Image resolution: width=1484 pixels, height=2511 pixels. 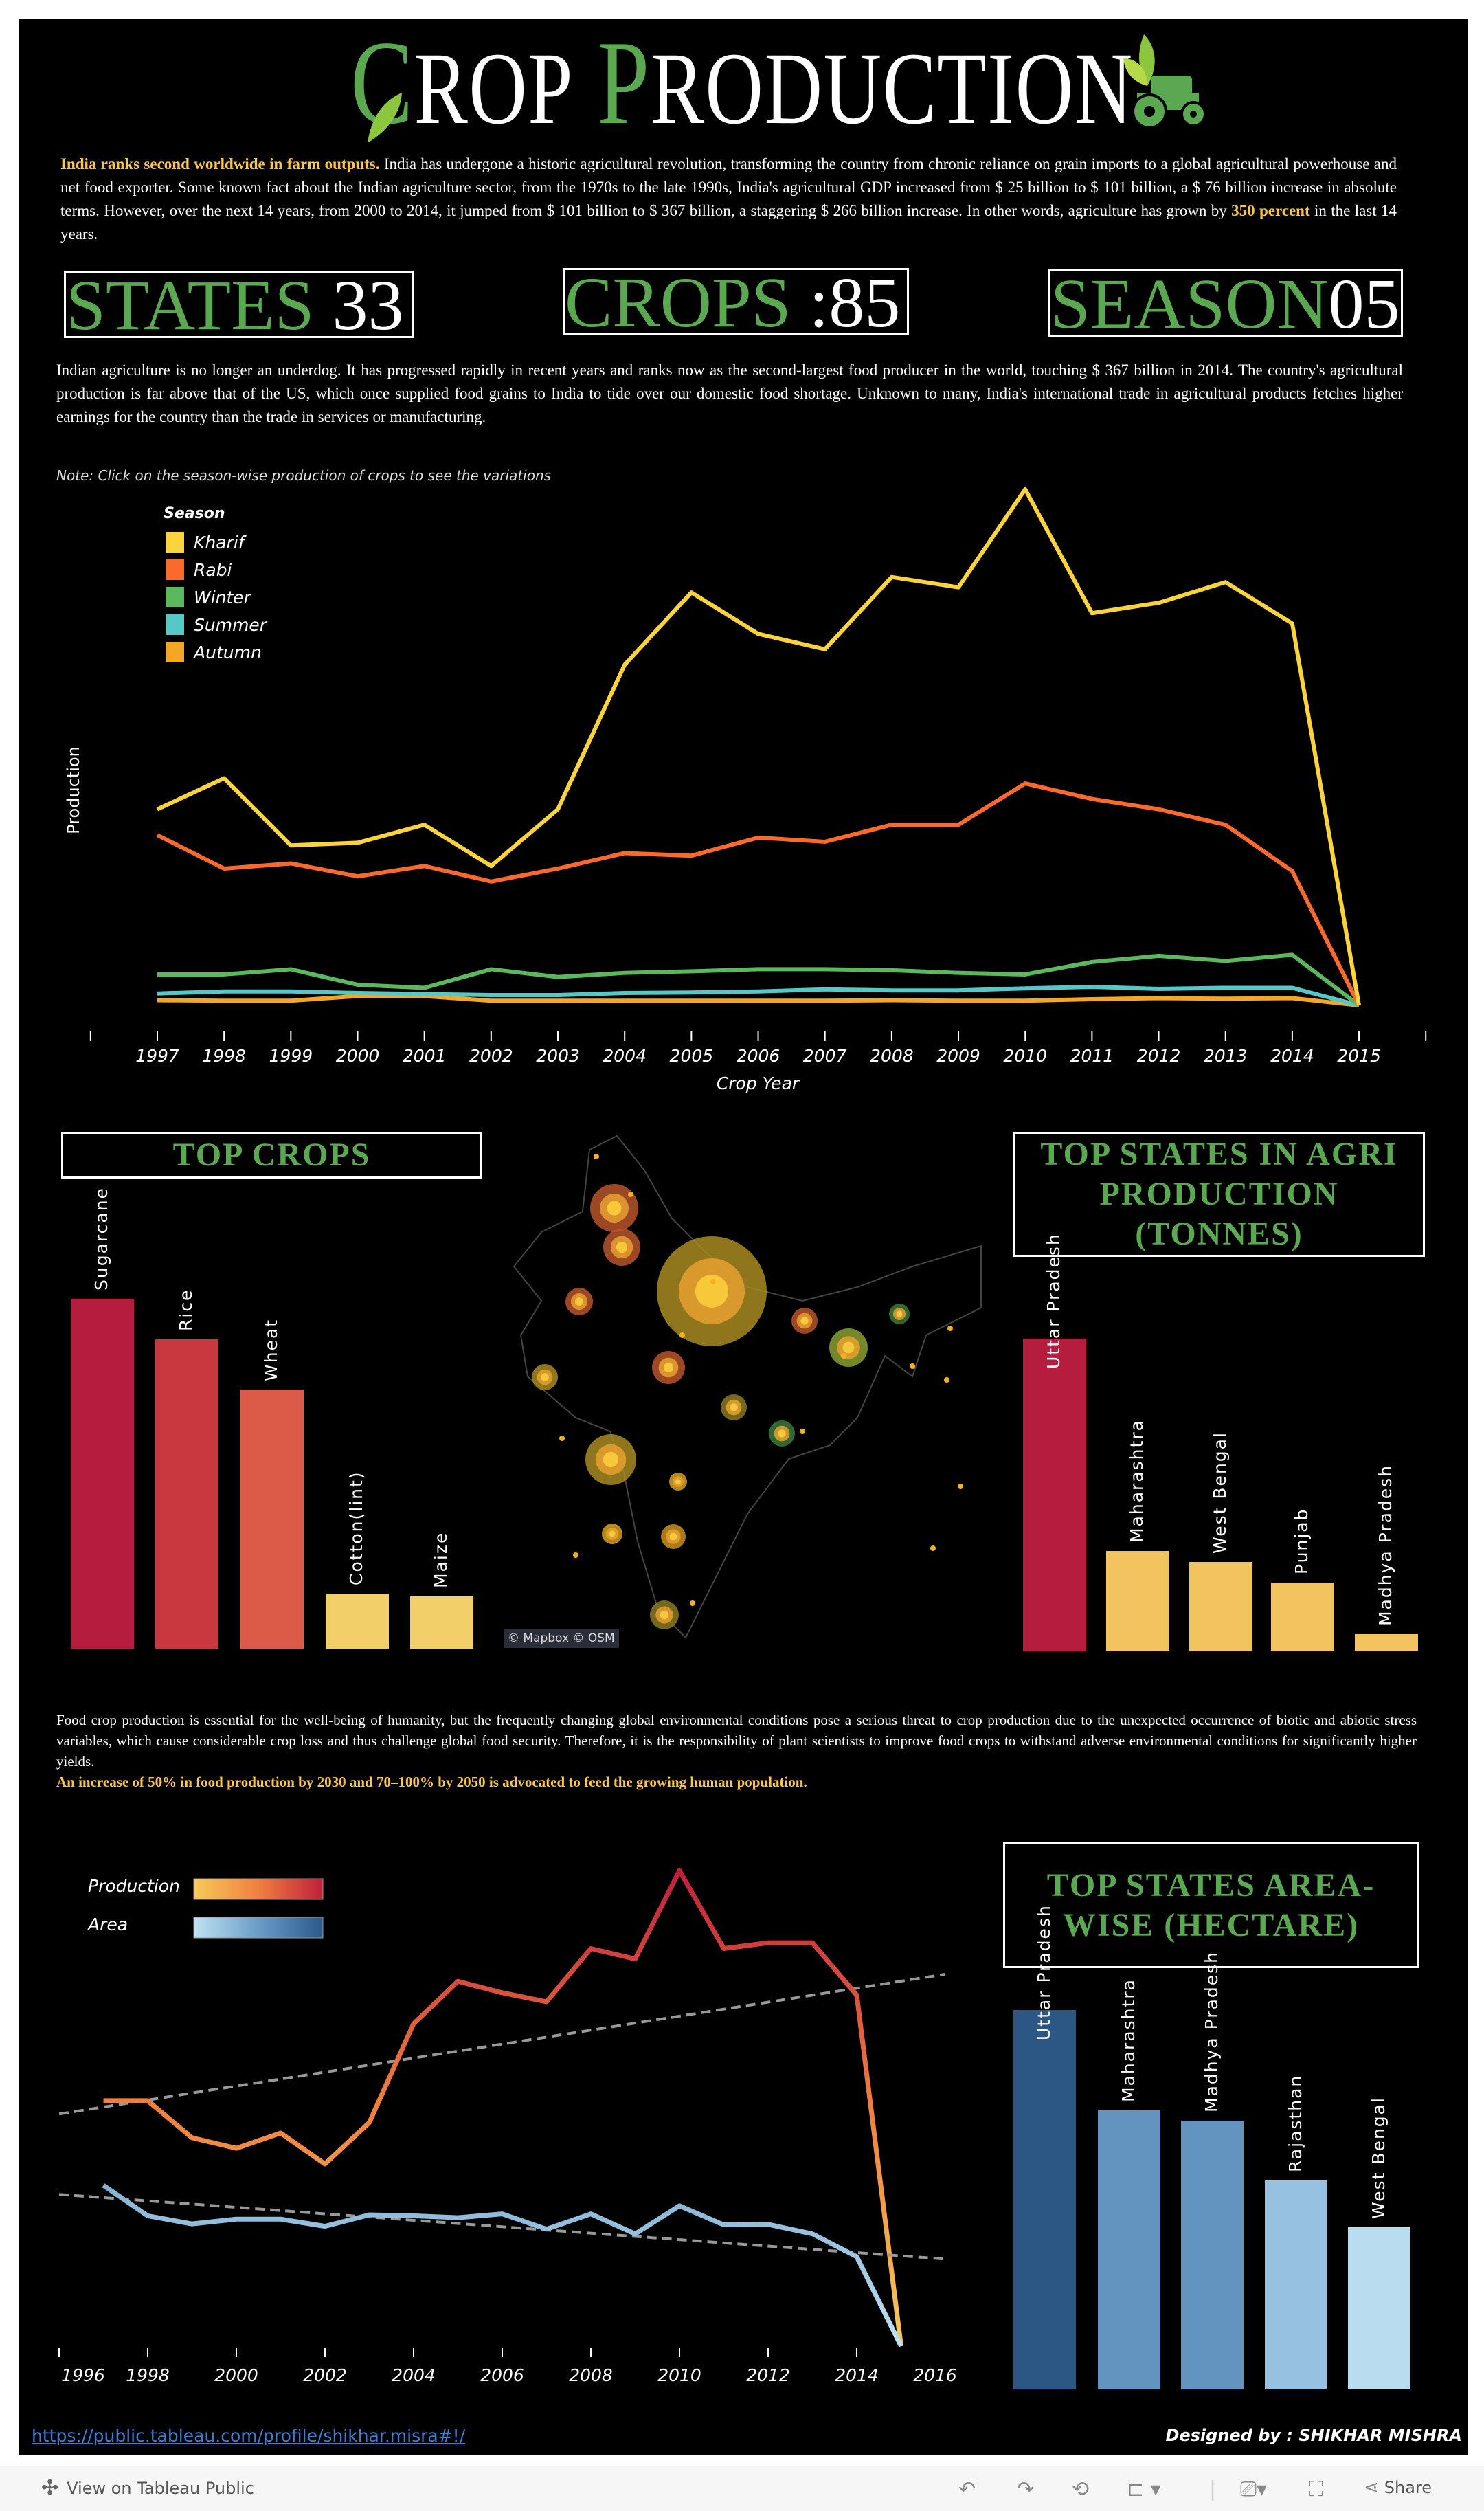 What do you see at coordinates (502, 2044) in the screenshot?
I see `trend-line-production` at bounding box center [502, 2044].